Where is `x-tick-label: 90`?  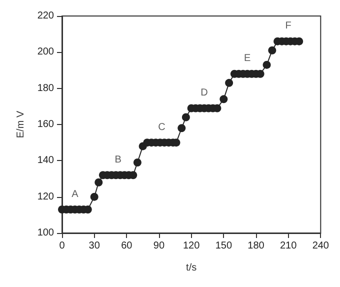
x-tick-label: 90 is located at coordinates (159, 246).